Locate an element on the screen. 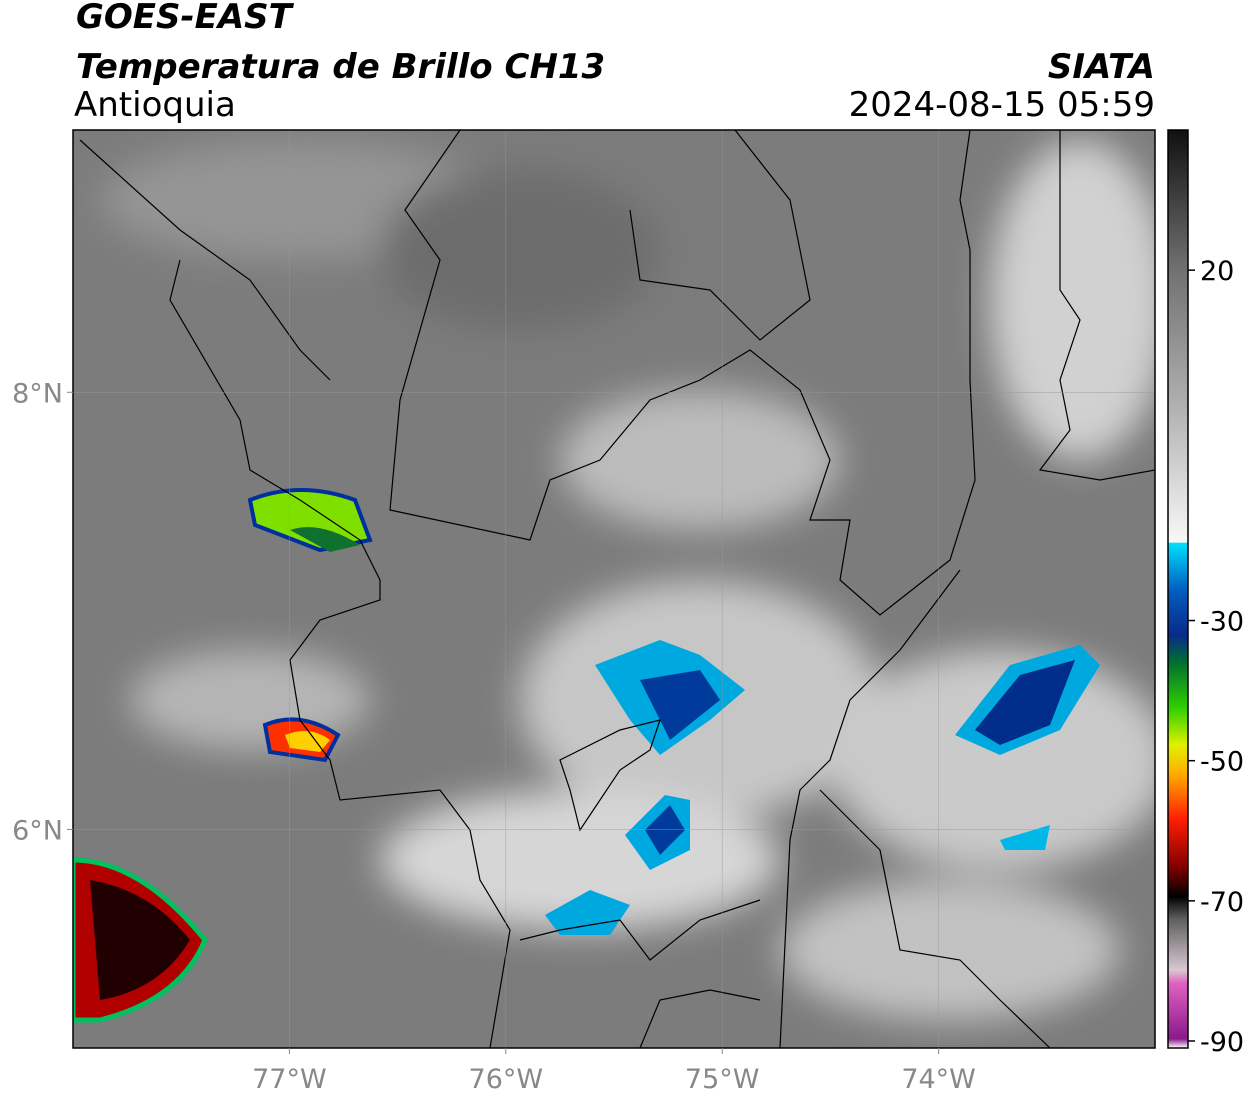  region: Antioquia is located at coordinates (155, 105).